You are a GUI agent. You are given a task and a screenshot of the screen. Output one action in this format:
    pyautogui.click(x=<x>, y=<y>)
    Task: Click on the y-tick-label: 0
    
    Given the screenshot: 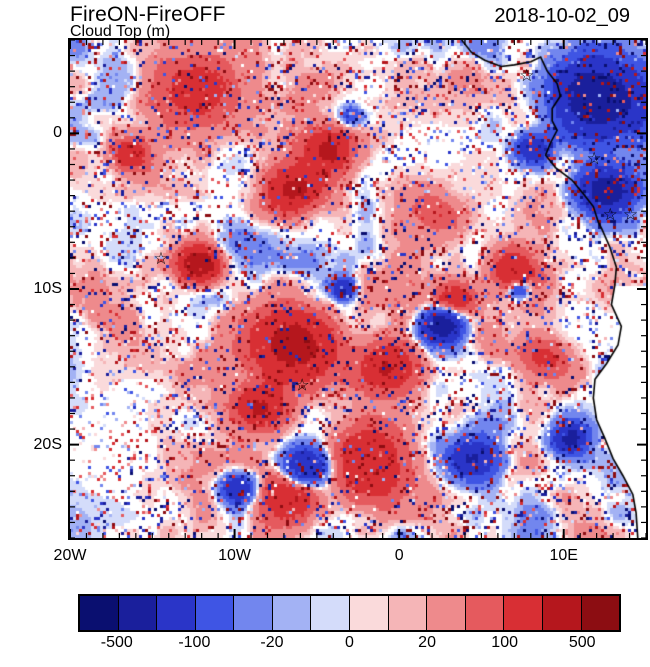 What is the action you would take?
    pyautogui.click(x=57, y=133)
    